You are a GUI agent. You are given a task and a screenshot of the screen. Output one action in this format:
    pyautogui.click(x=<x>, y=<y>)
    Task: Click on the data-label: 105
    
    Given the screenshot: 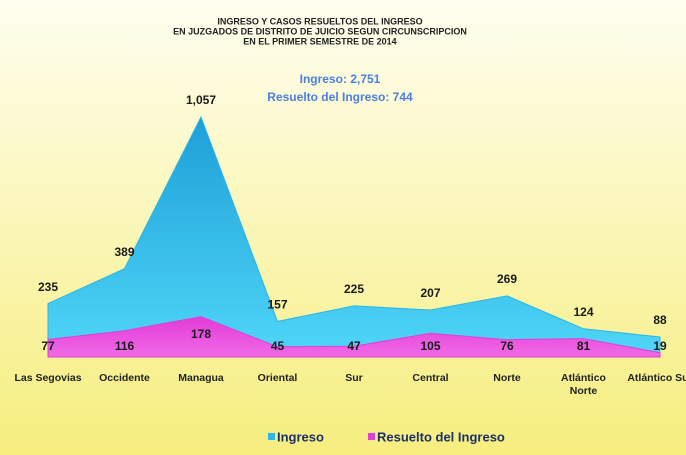 What is the action you would take?
    pyautogui.click(x=430, y=346)
    